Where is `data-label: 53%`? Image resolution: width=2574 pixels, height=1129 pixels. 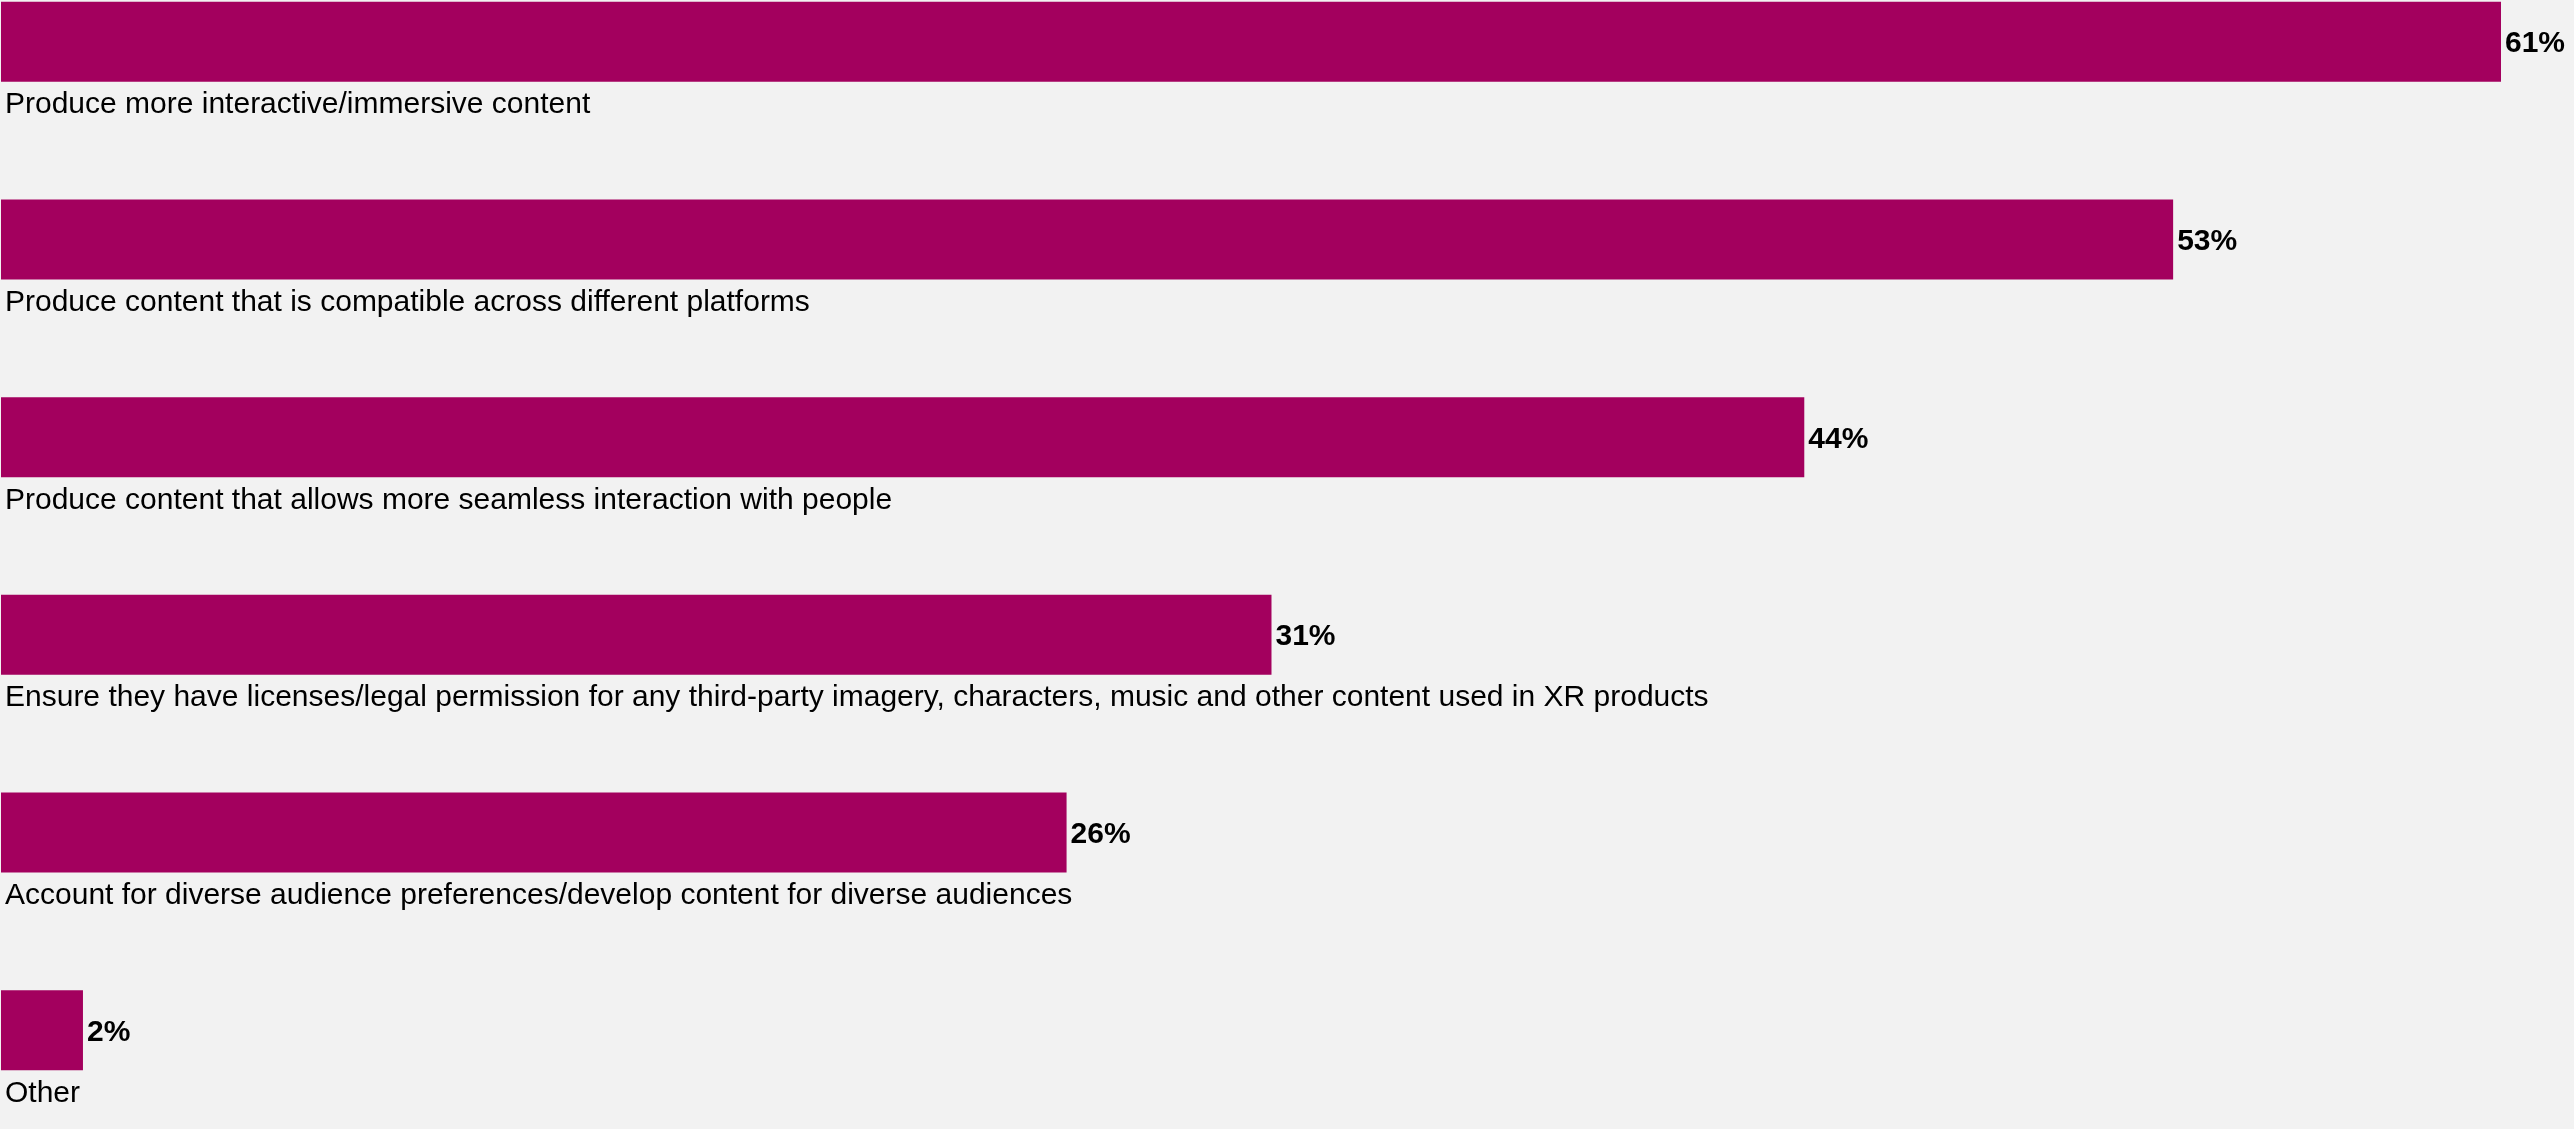
data-label: 53% is located at coordinates (2207, 239).